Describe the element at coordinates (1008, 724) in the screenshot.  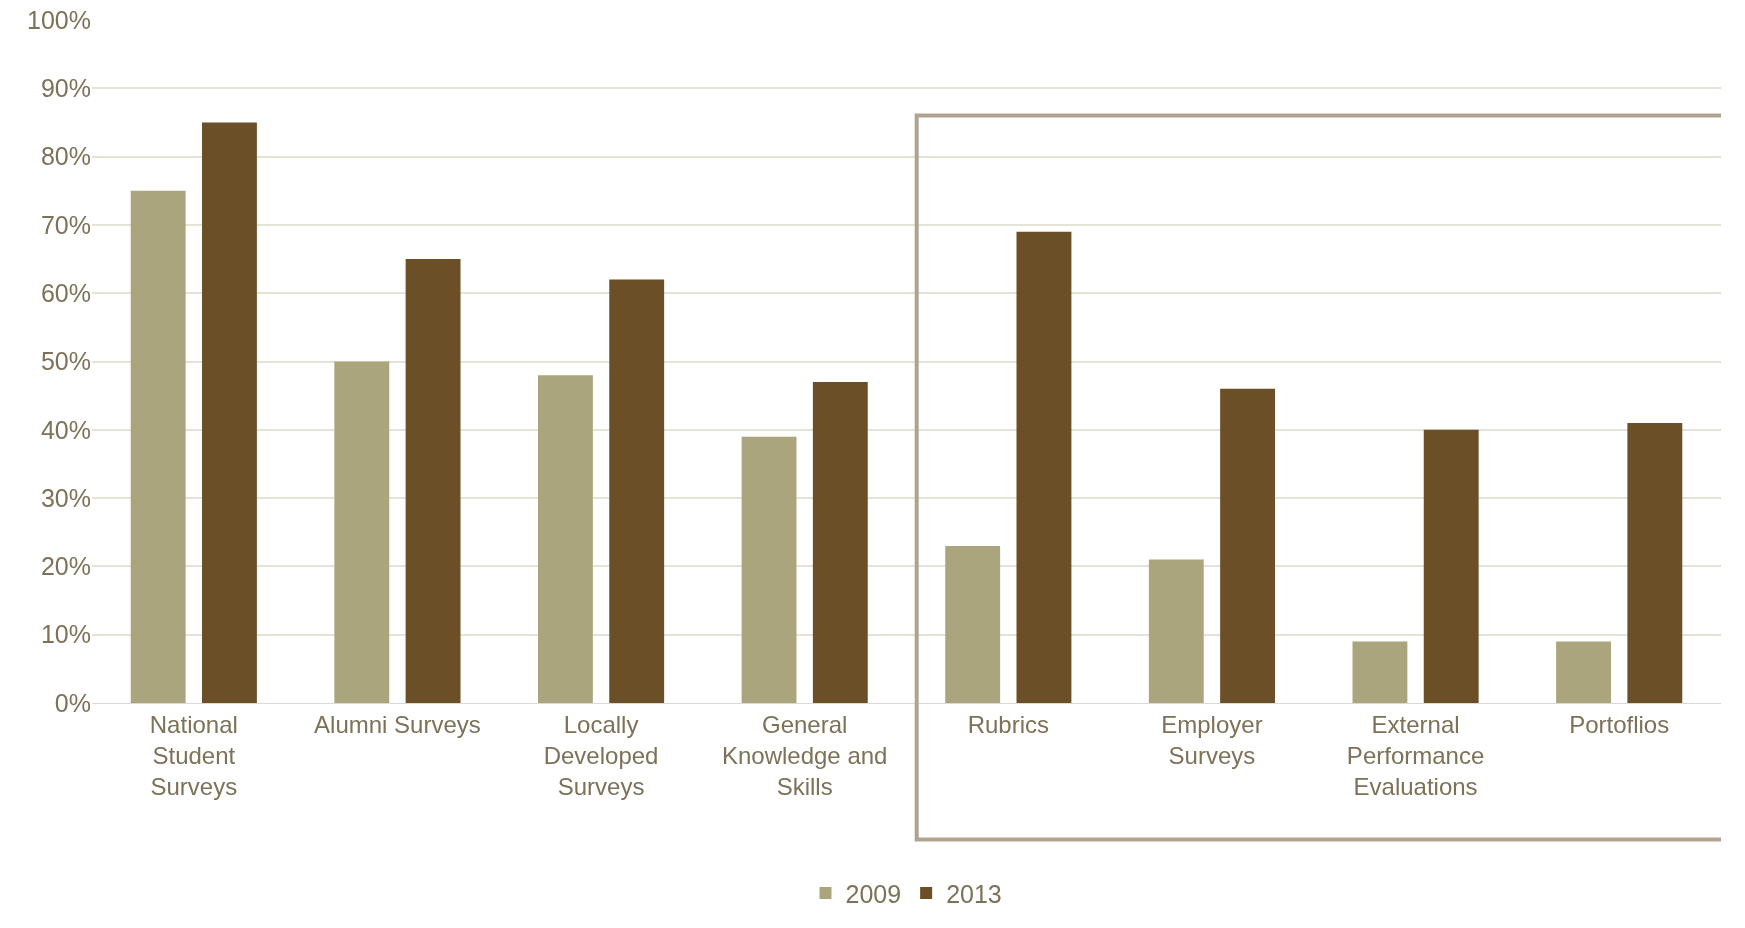
I see `x-tick-label: Rubrics` at that location.